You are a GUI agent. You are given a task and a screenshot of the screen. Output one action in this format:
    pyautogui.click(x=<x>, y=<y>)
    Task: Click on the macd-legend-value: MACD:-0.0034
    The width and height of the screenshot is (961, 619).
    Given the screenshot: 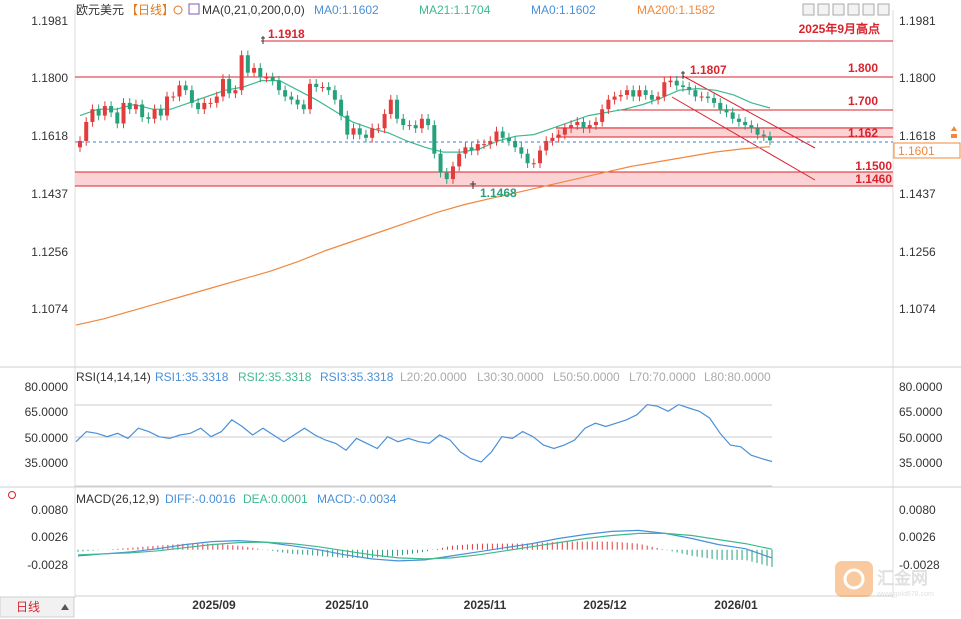 What is the action you would take?
    pyautogui.click(x=357, y=499)
    